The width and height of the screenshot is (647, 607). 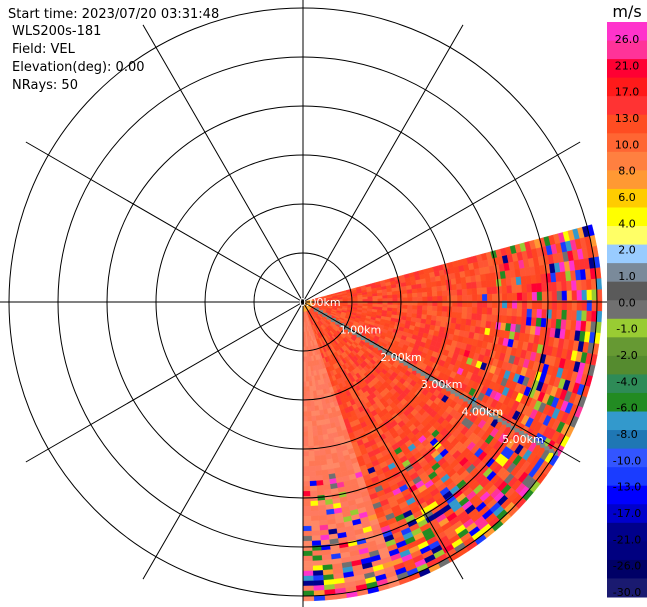 I want to click on colorbar-tick-label: 21.0, so click(x=627, y=65).